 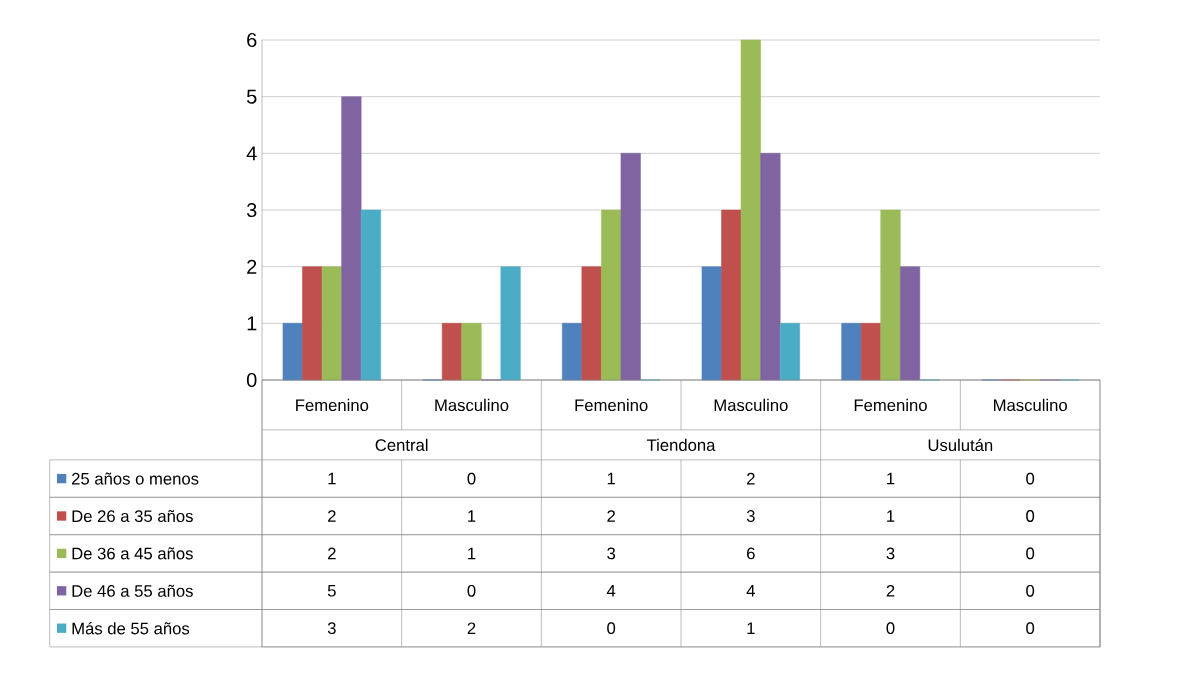 I want to click on y-tick-label: 3, so click(x=251, y=210).